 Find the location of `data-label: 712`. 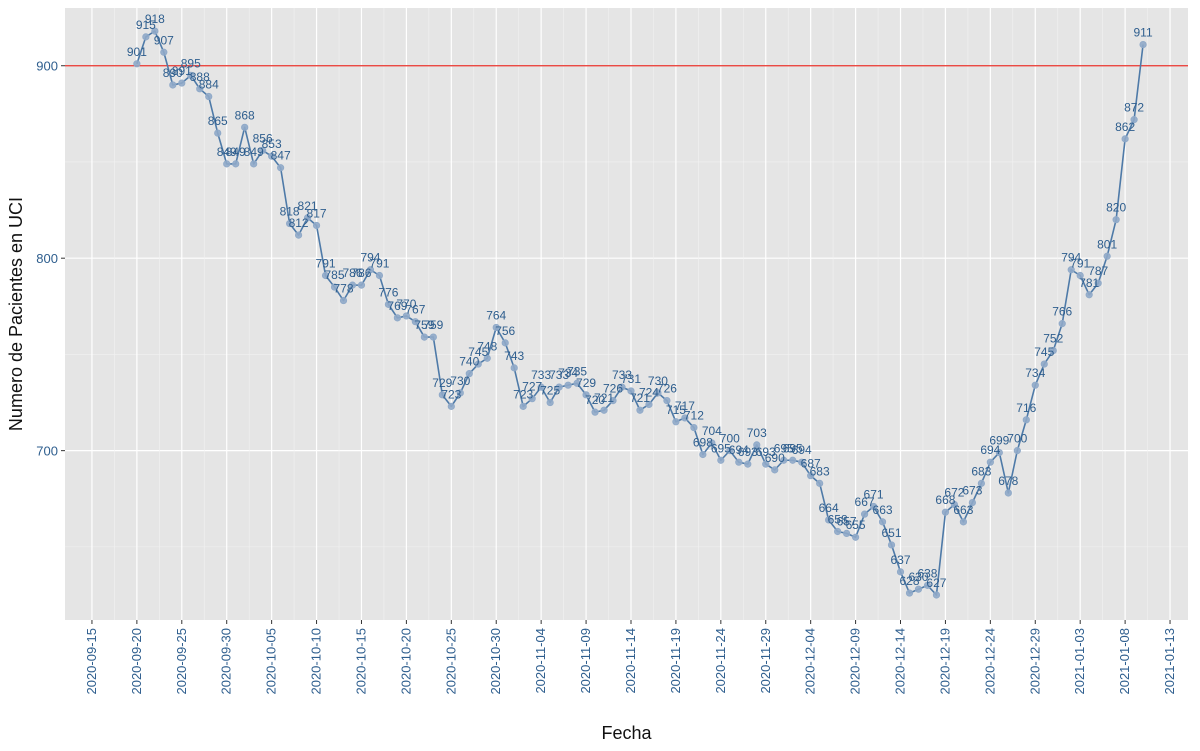

data-label: 712 is located at coordinates (694, 416).